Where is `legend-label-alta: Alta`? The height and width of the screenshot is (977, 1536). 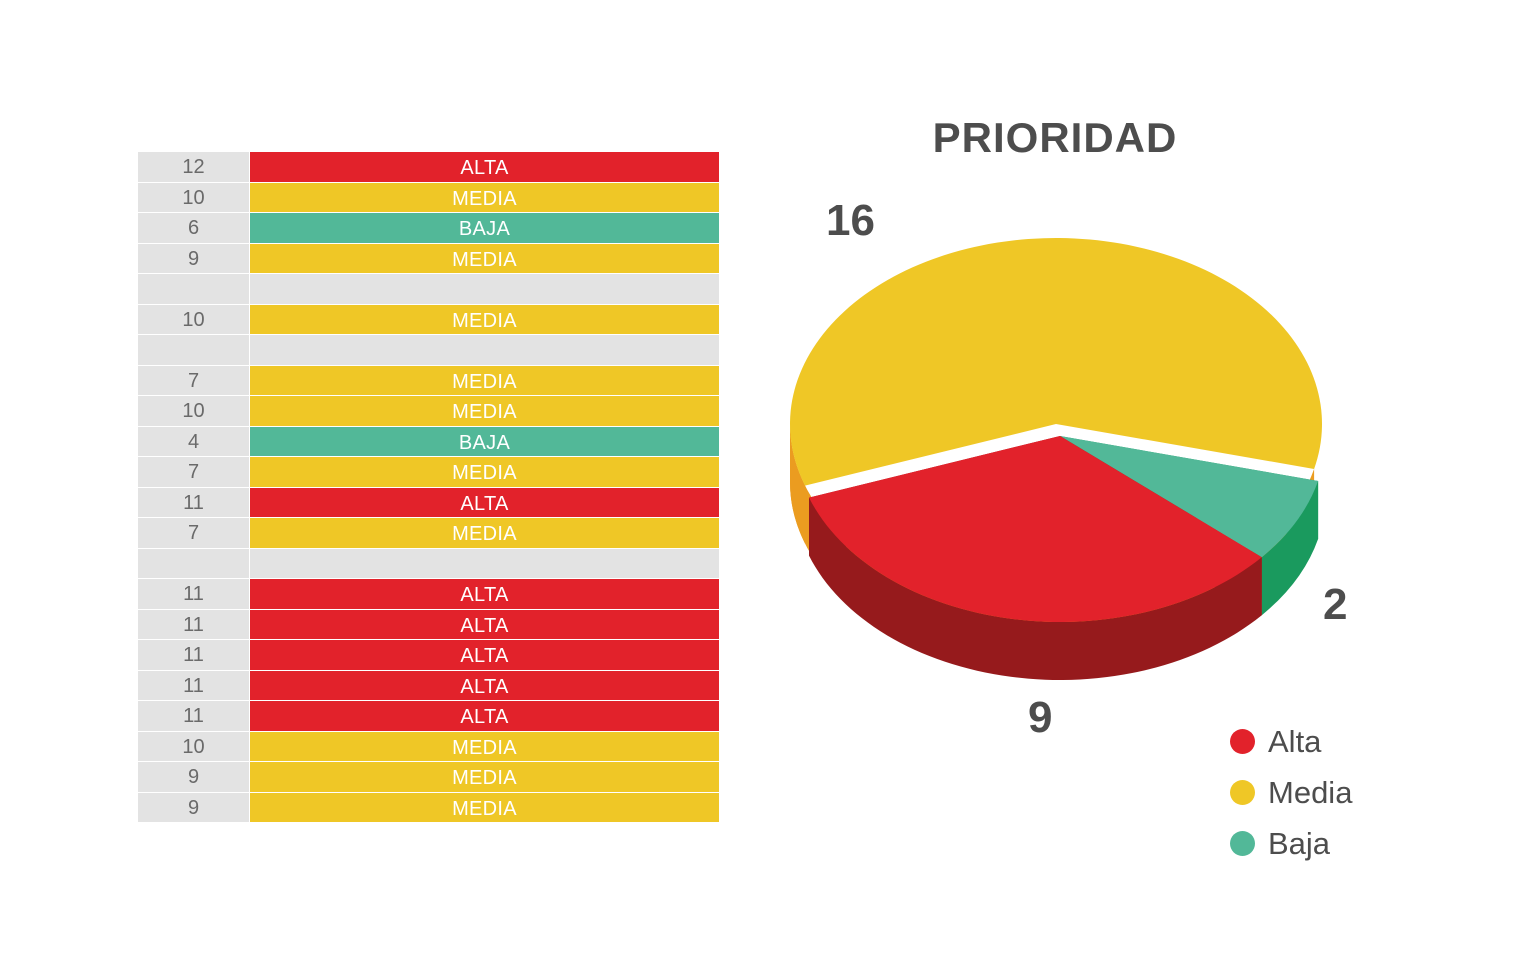
legend-label-alta: Alta is located at coordinates (1295, 741).